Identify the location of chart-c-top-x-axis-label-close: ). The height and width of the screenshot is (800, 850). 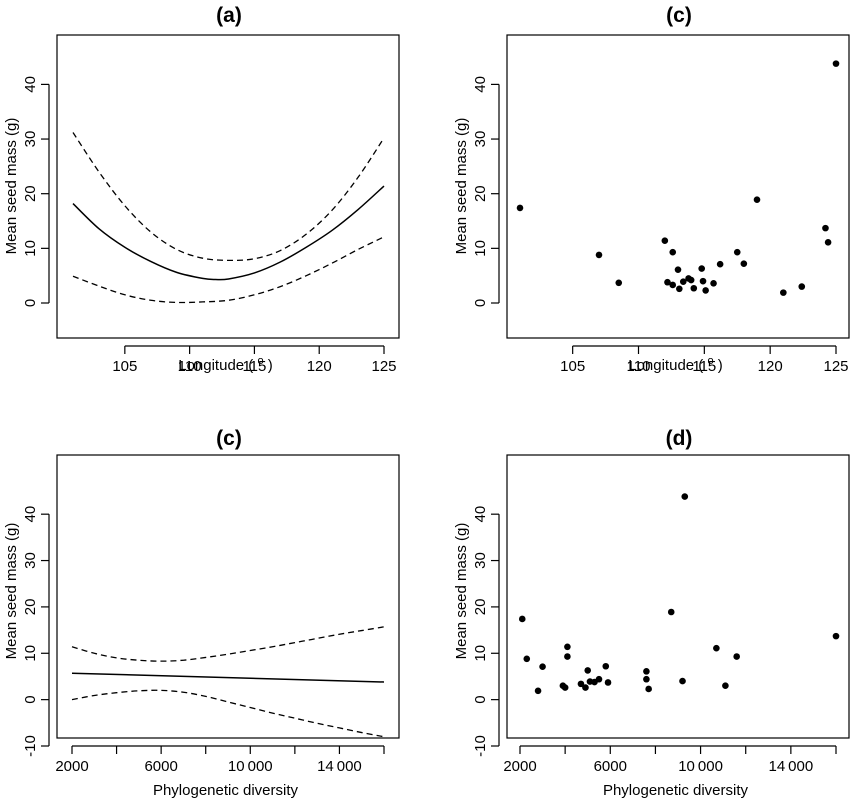
(718, 365).